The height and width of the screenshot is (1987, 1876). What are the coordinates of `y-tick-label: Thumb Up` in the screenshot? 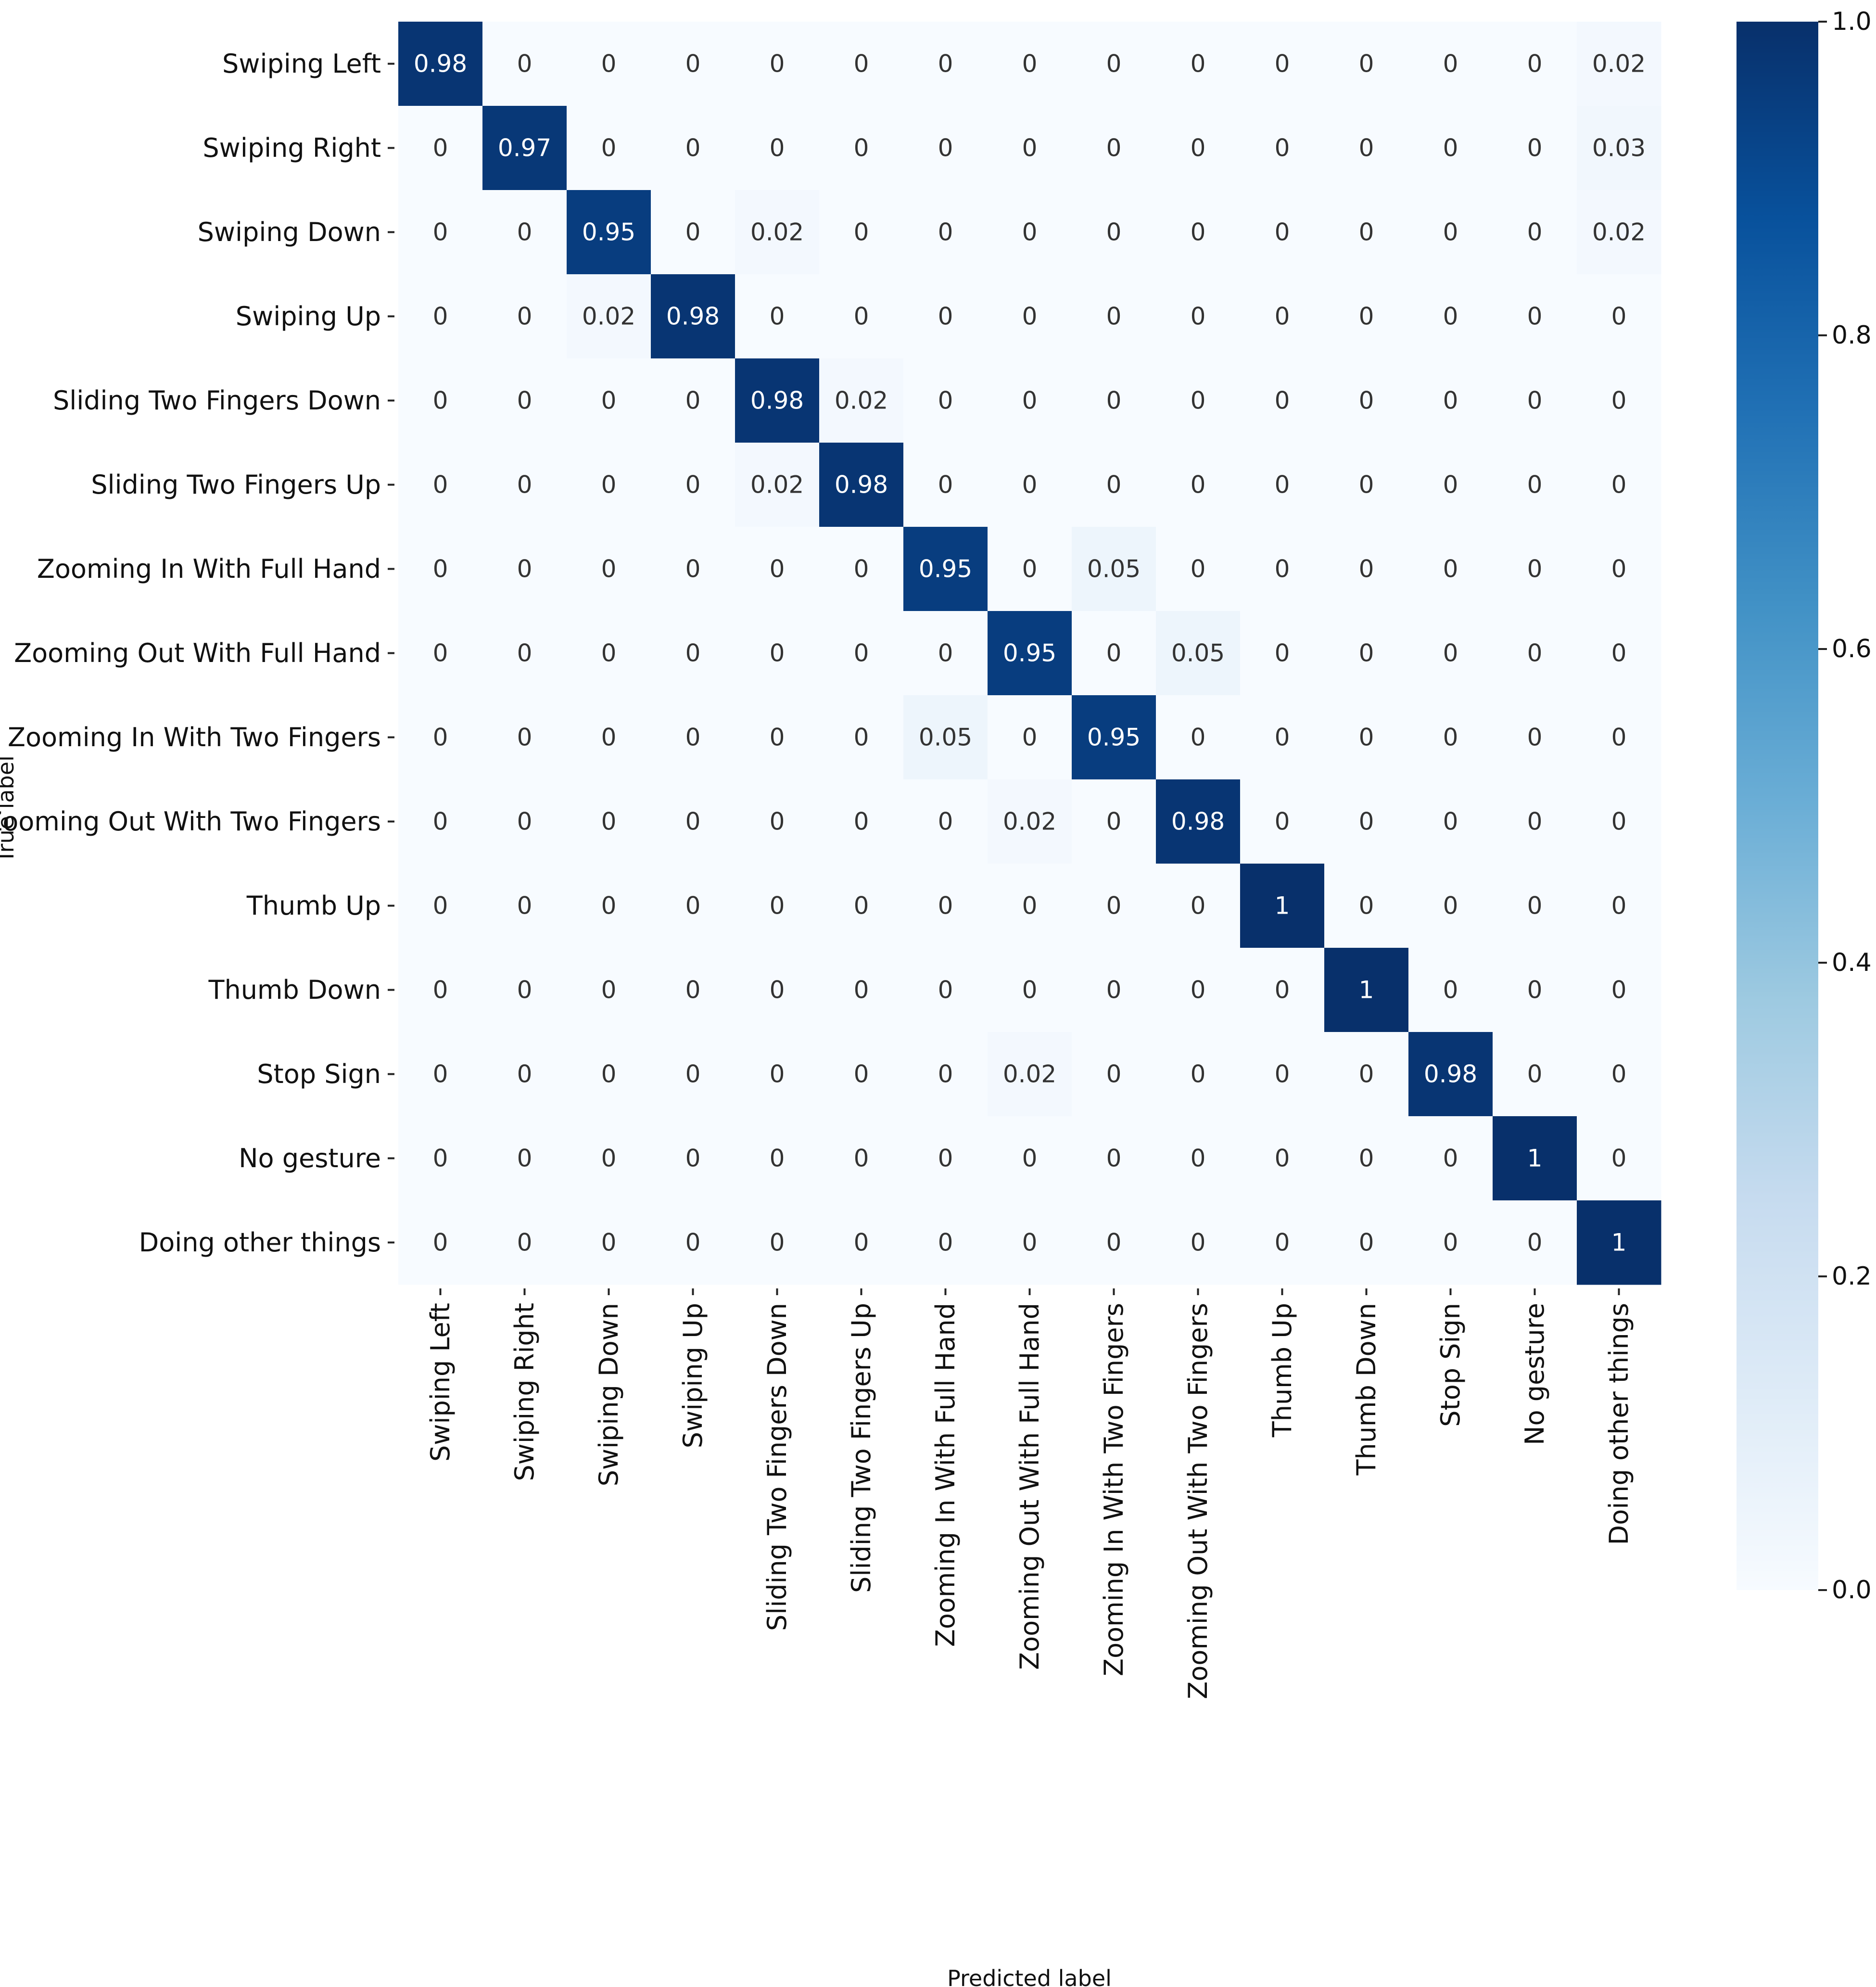 It's located at (313, 906).